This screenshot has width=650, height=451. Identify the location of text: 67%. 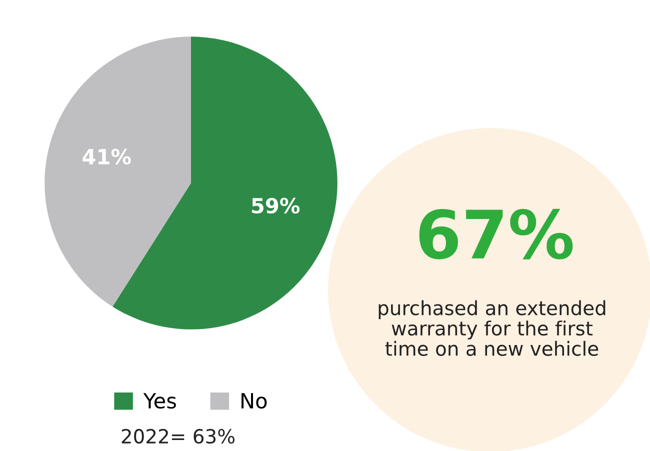
(496, 234).